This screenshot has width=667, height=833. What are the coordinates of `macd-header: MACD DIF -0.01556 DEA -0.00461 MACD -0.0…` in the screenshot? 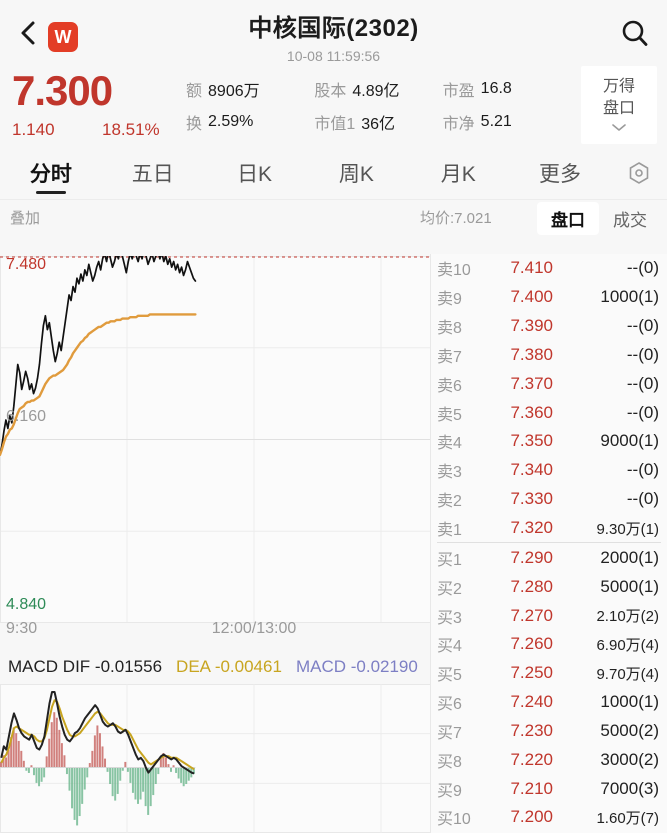 It's located at (220, 667).